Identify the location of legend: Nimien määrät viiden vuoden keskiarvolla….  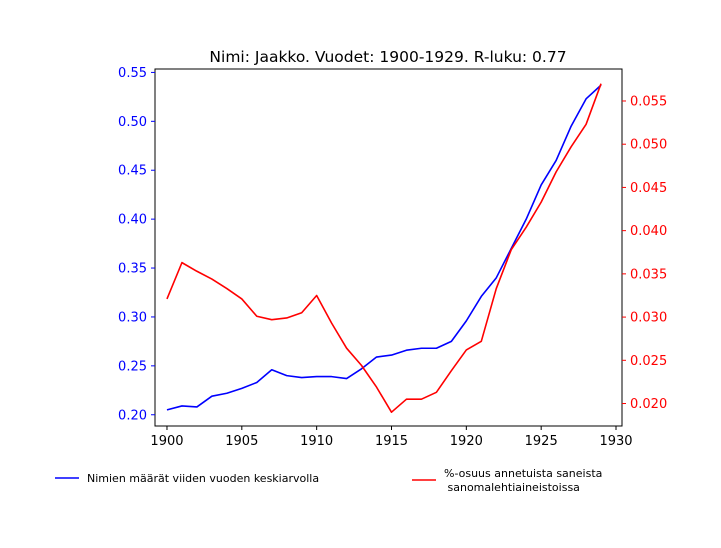
(328, 480).